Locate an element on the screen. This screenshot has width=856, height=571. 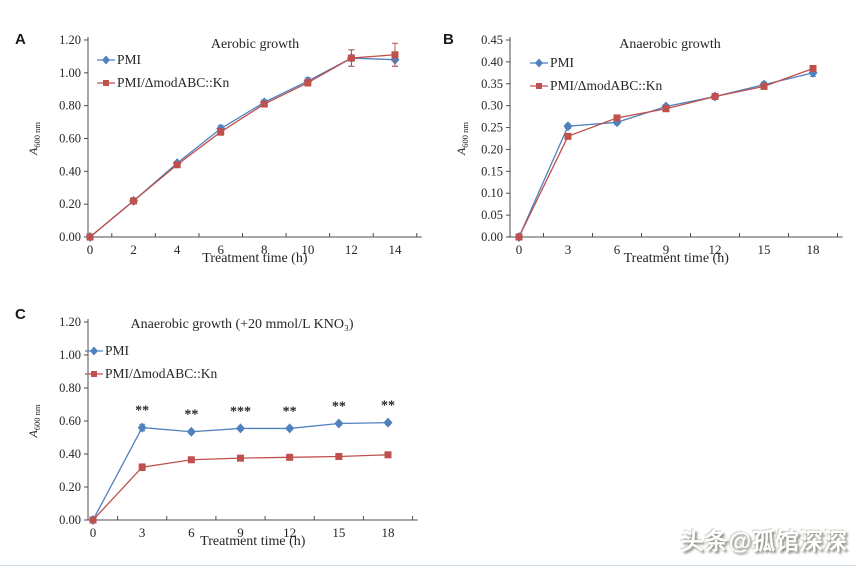
y-tick-label: 0.30 is located at coordinates (492, 106).